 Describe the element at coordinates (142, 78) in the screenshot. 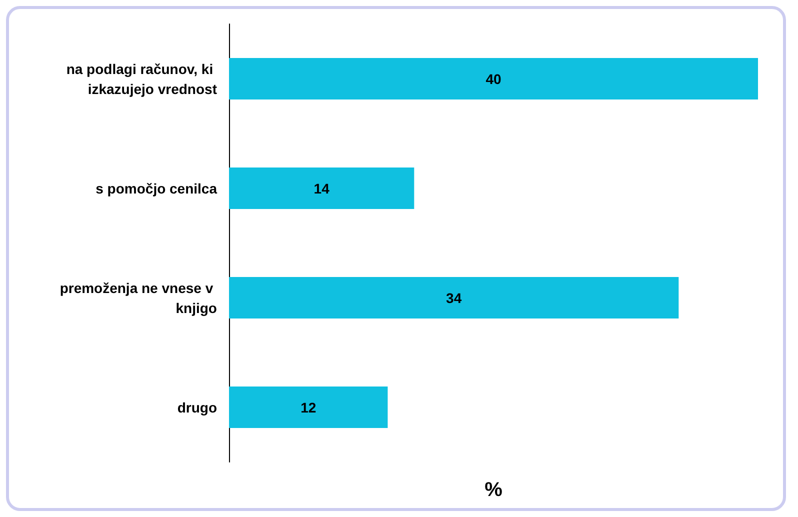

I see `y-tick-label: na podlagi računov, ki izkazujejo vrednost` at that location.